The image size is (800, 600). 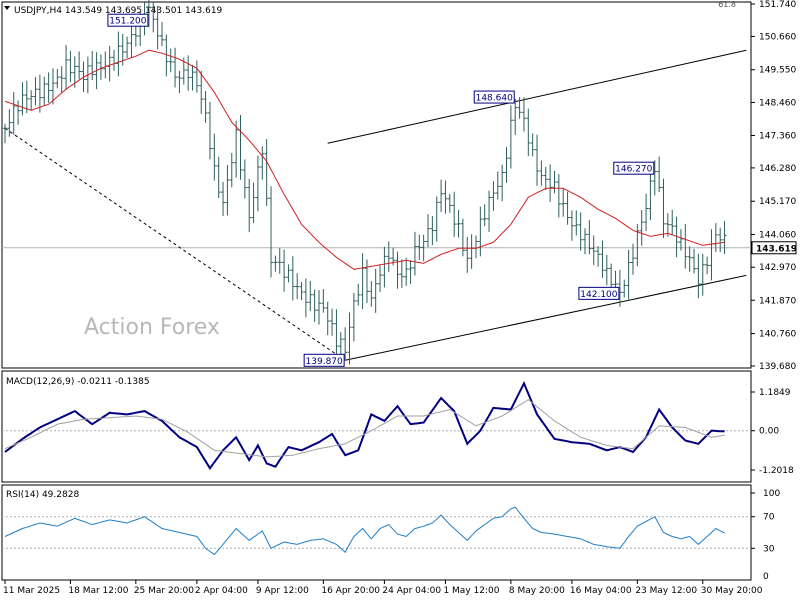 What do you see at coordinates (769, 518) in the screenshot?
I see `rsi-axis-label: 70` at bounding box center [769, 518].